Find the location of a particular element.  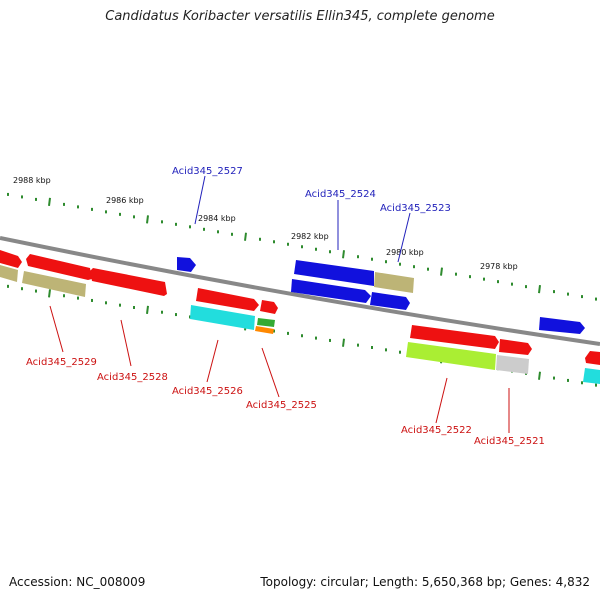

gene-label: Acid345_2527 is located at coordinates (207, 171).